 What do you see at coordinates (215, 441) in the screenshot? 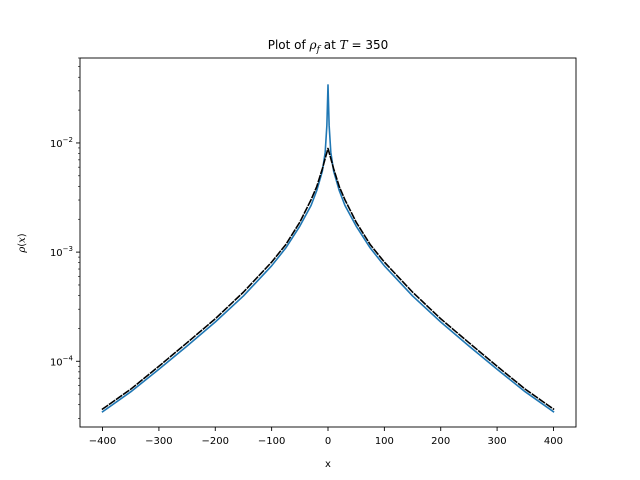
I see `x-tick-label: −200` at bounding box center [215, 441].